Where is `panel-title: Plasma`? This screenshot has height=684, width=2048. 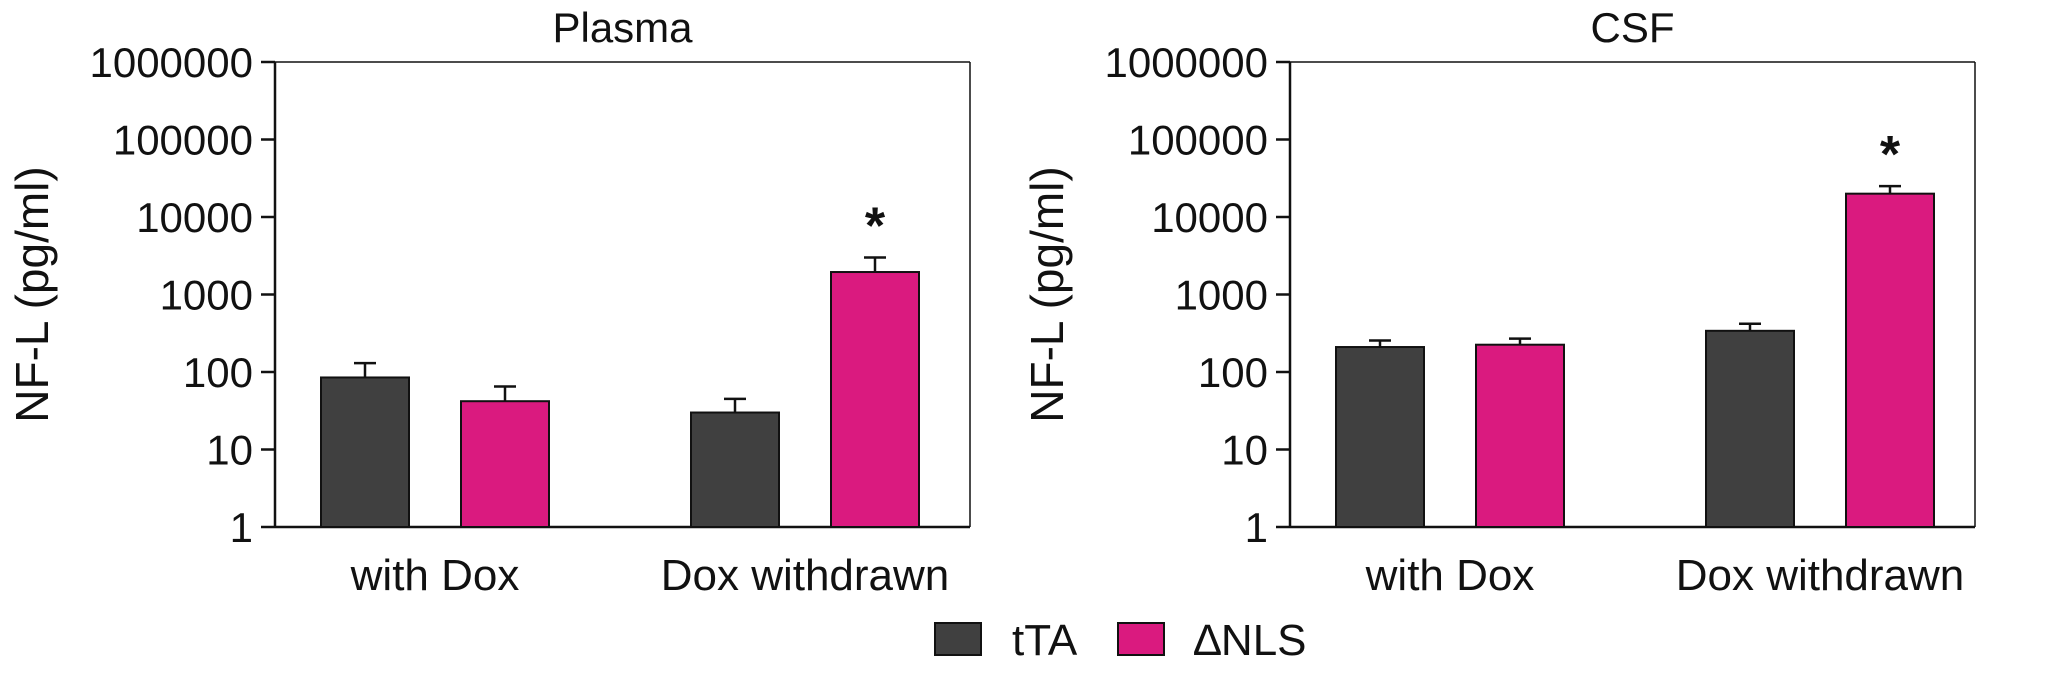 panel-title: Plasma is located at coordinates (622, 27).